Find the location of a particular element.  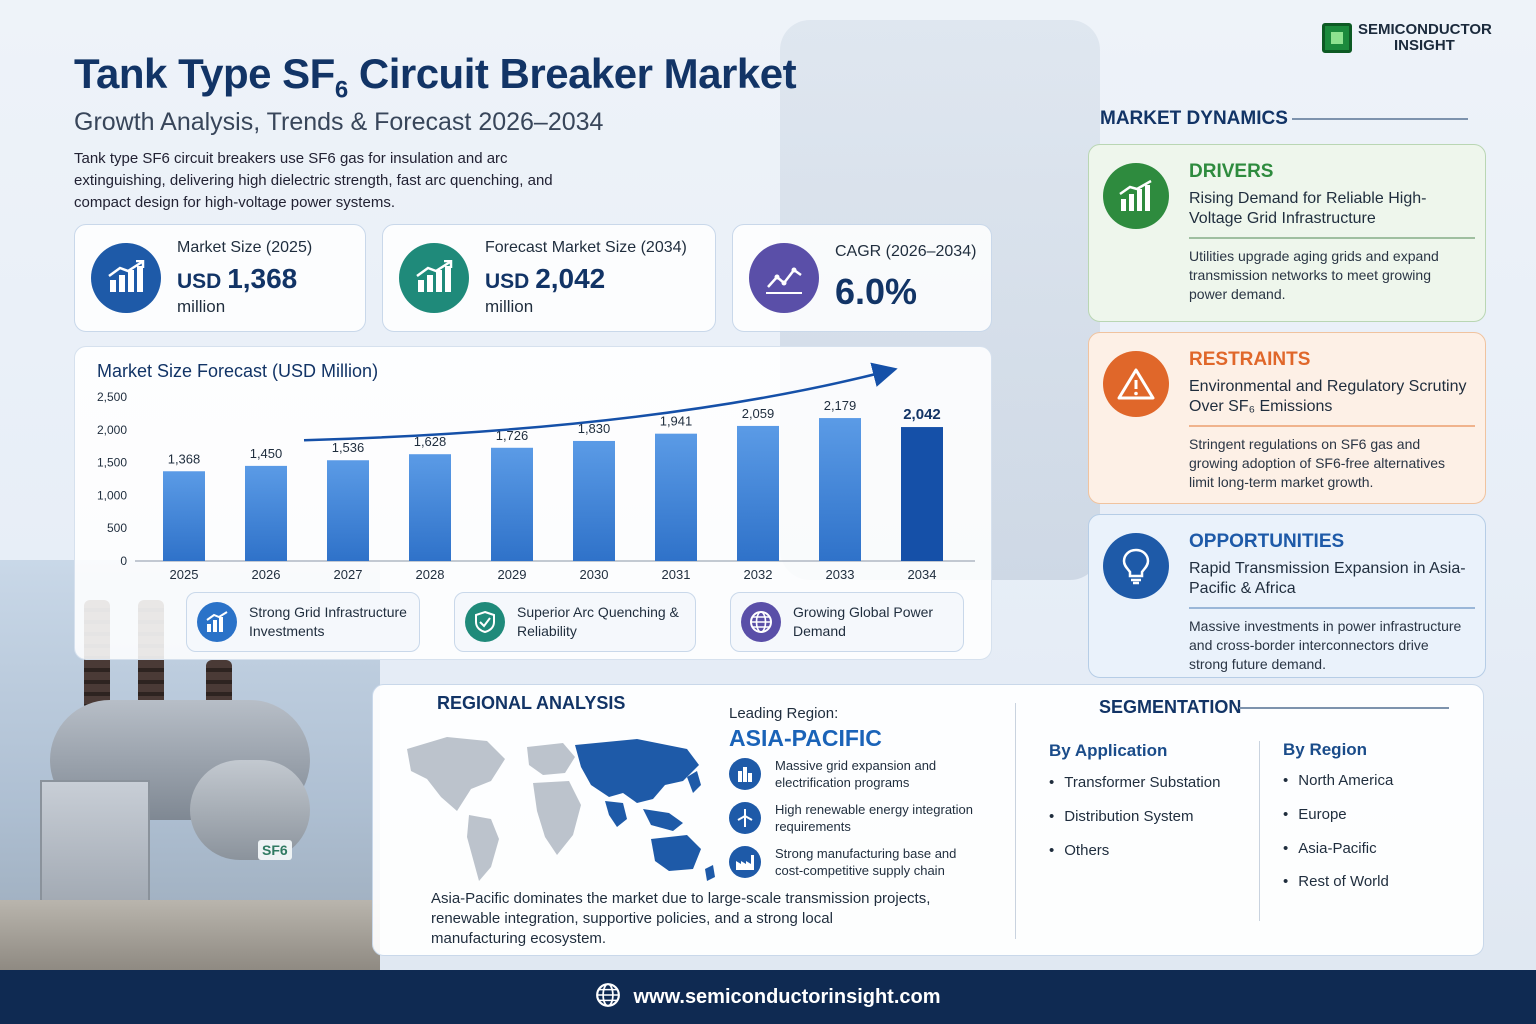

kpi-market-size: Market Size (2025) USD 1,368 million is located at coordinates (220, 278).